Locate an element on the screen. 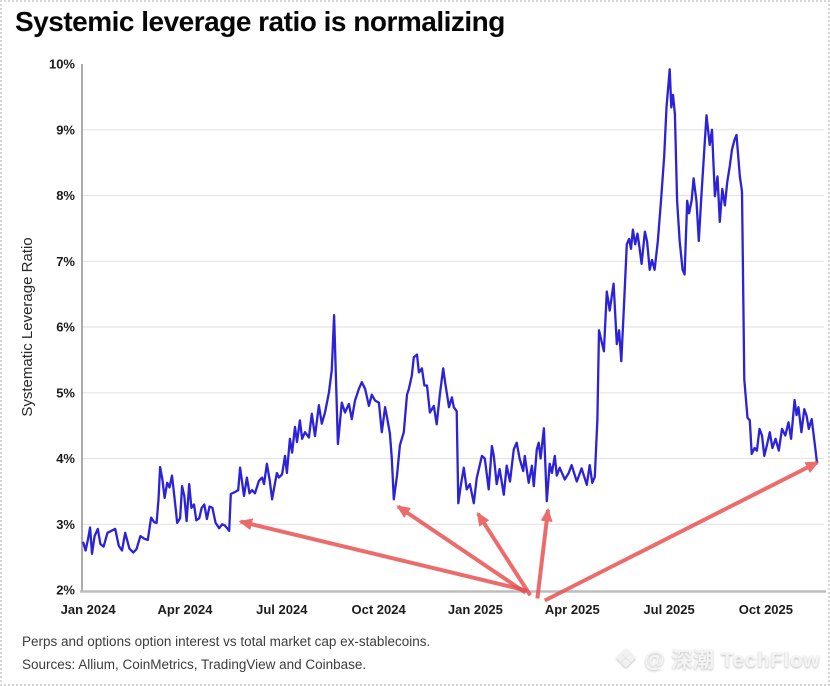 The height and width of the screenshot is (686, 830). x-tick-label: Jan 2025 is located at coordinates (475, 609).